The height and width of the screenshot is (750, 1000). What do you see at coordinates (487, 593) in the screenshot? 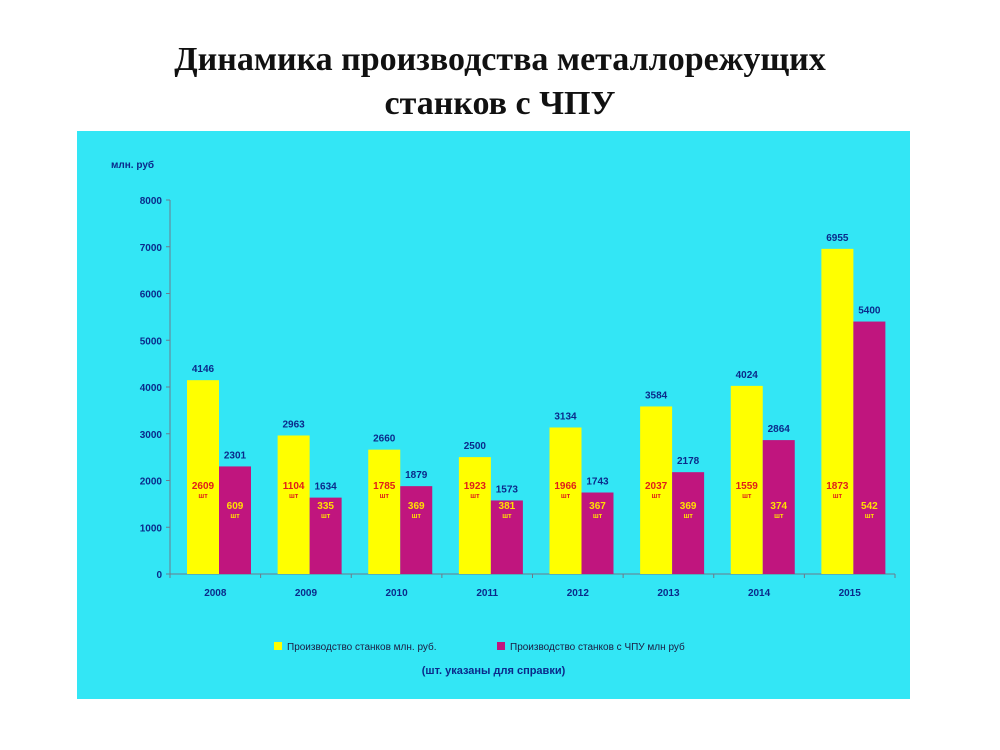
I see `x-tick-label: 2011` at bounding box center [487, 593].